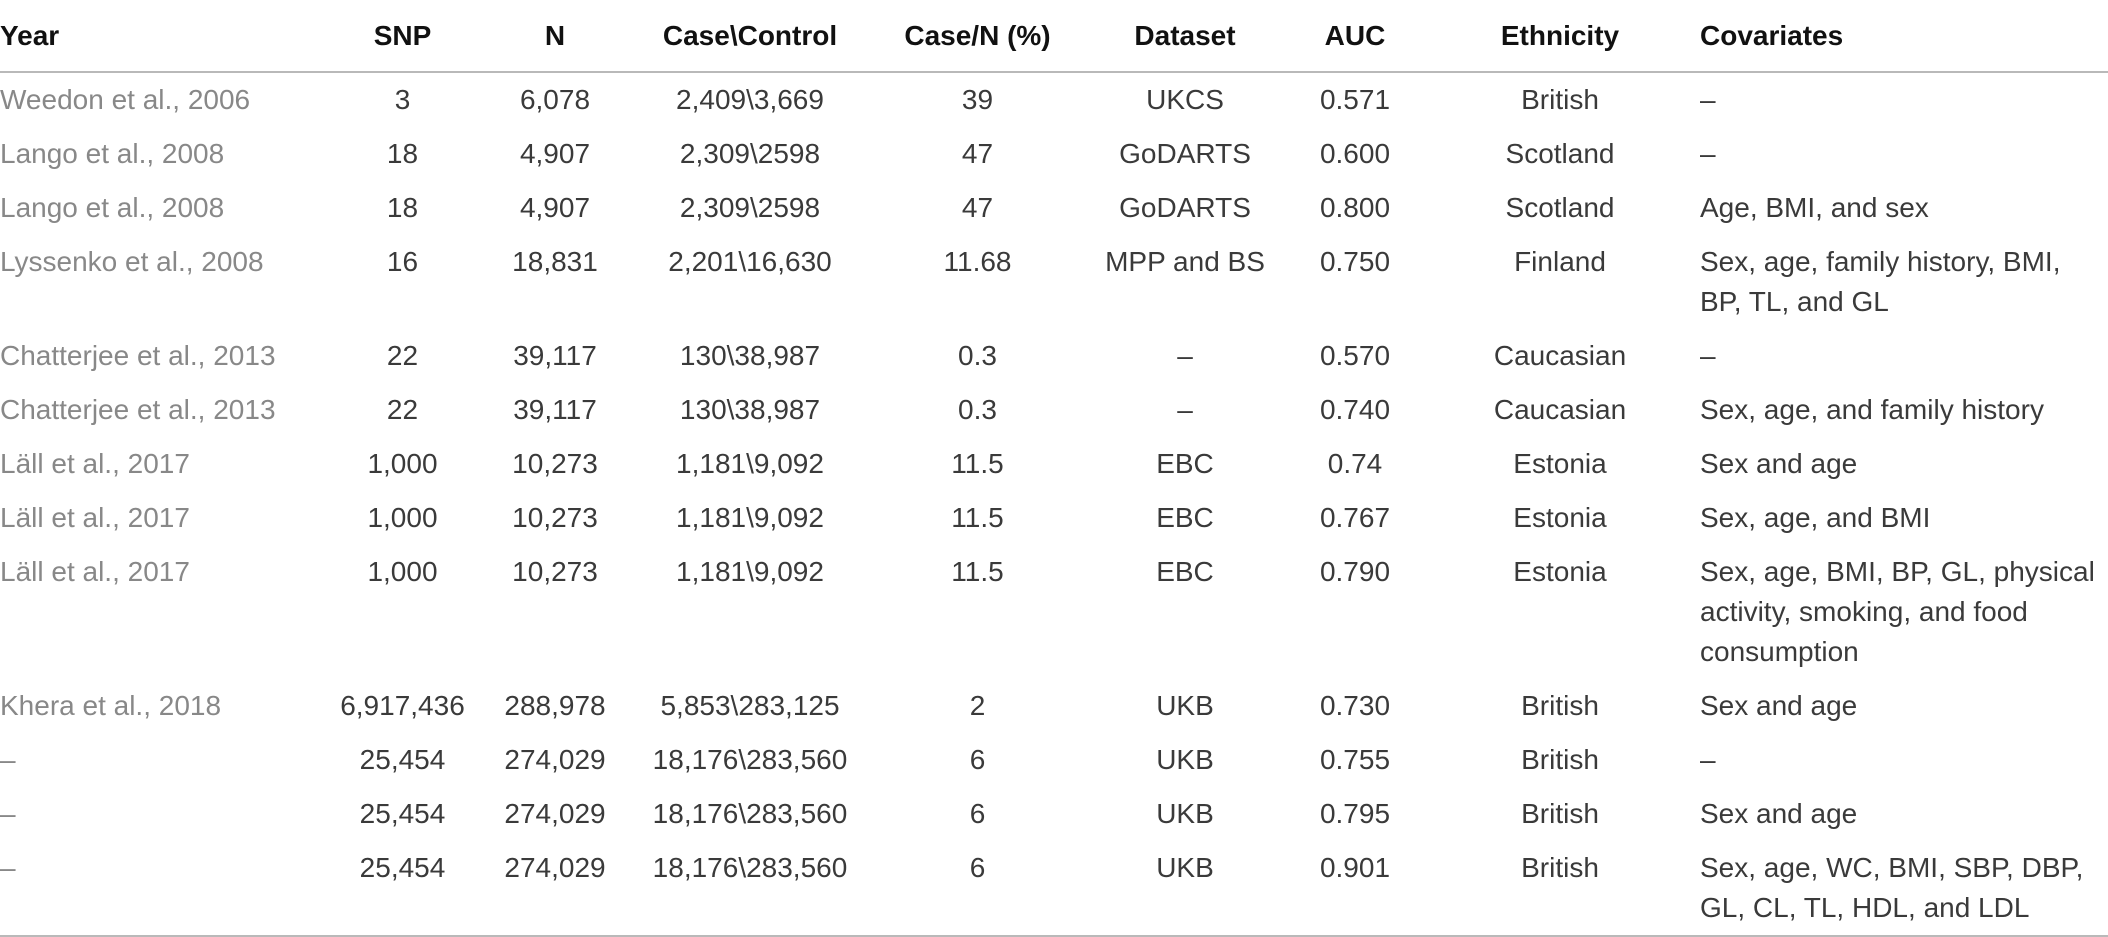 Image resolution: width=2108 pixels, height=937 pixels. What do you see at coordinates (138, 409) in the screenshot?
I see `cell-year: Chatterjee et al., 2013` at bounding box center [138, 409].